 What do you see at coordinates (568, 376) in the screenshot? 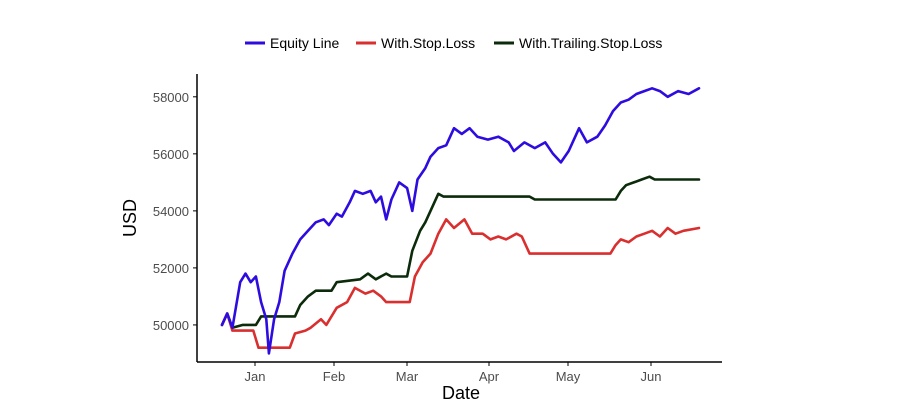
I see `x-tick-label: May` at bounding box center [568, 376].